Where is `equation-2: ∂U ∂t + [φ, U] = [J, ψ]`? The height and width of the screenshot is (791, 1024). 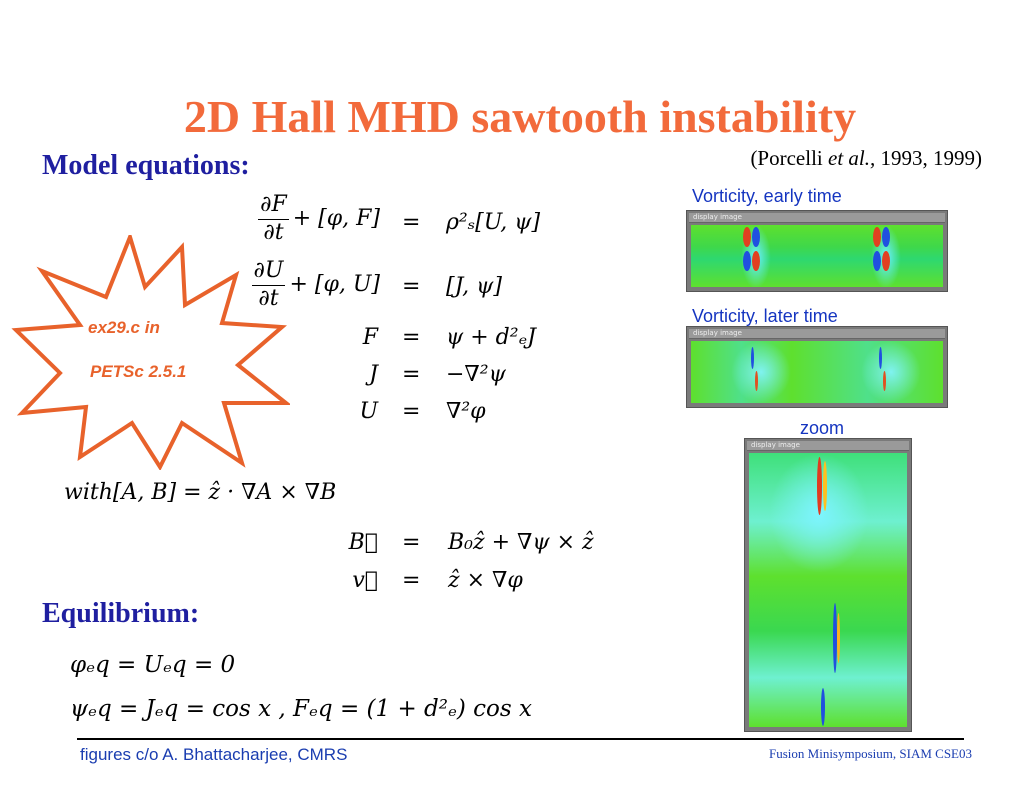 equation-2: ∂U ∂t + [φ, U] = [J, ψ] is located at coordinates (430, 284).